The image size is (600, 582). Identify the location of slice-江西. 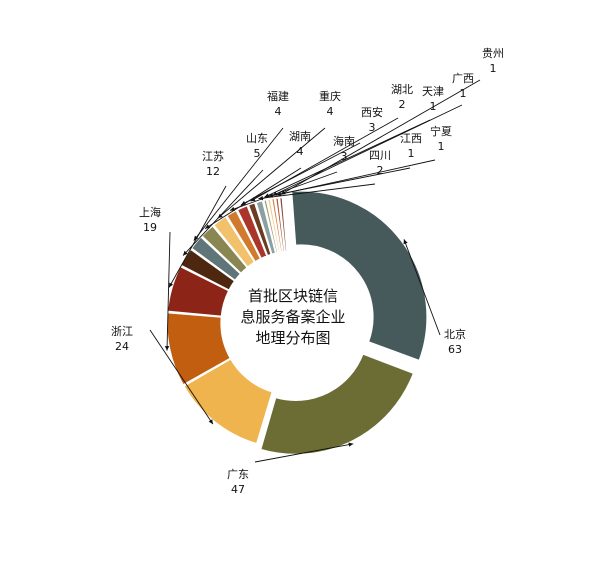
(274, 226).